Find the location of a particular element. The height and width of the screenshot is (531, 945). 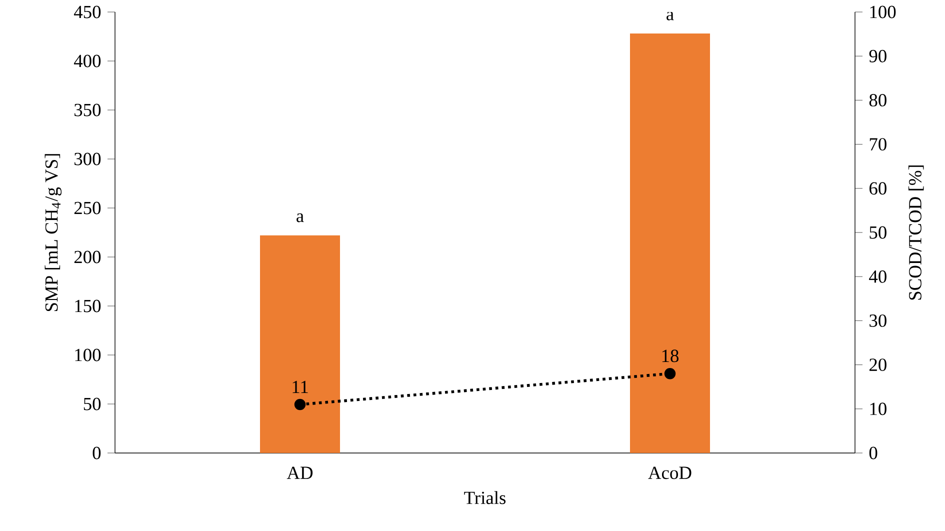

y2-tick-label: 20 is located at coordinates (878, 365).